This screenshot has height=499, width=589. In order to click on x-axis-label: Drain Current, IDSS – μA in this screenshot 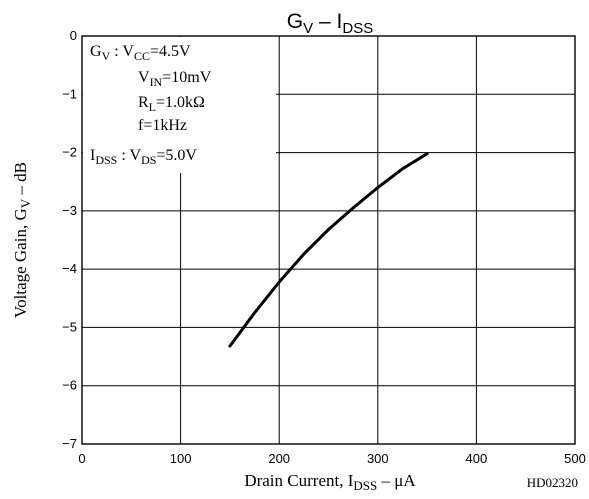, I will do `click(330, 482)`.